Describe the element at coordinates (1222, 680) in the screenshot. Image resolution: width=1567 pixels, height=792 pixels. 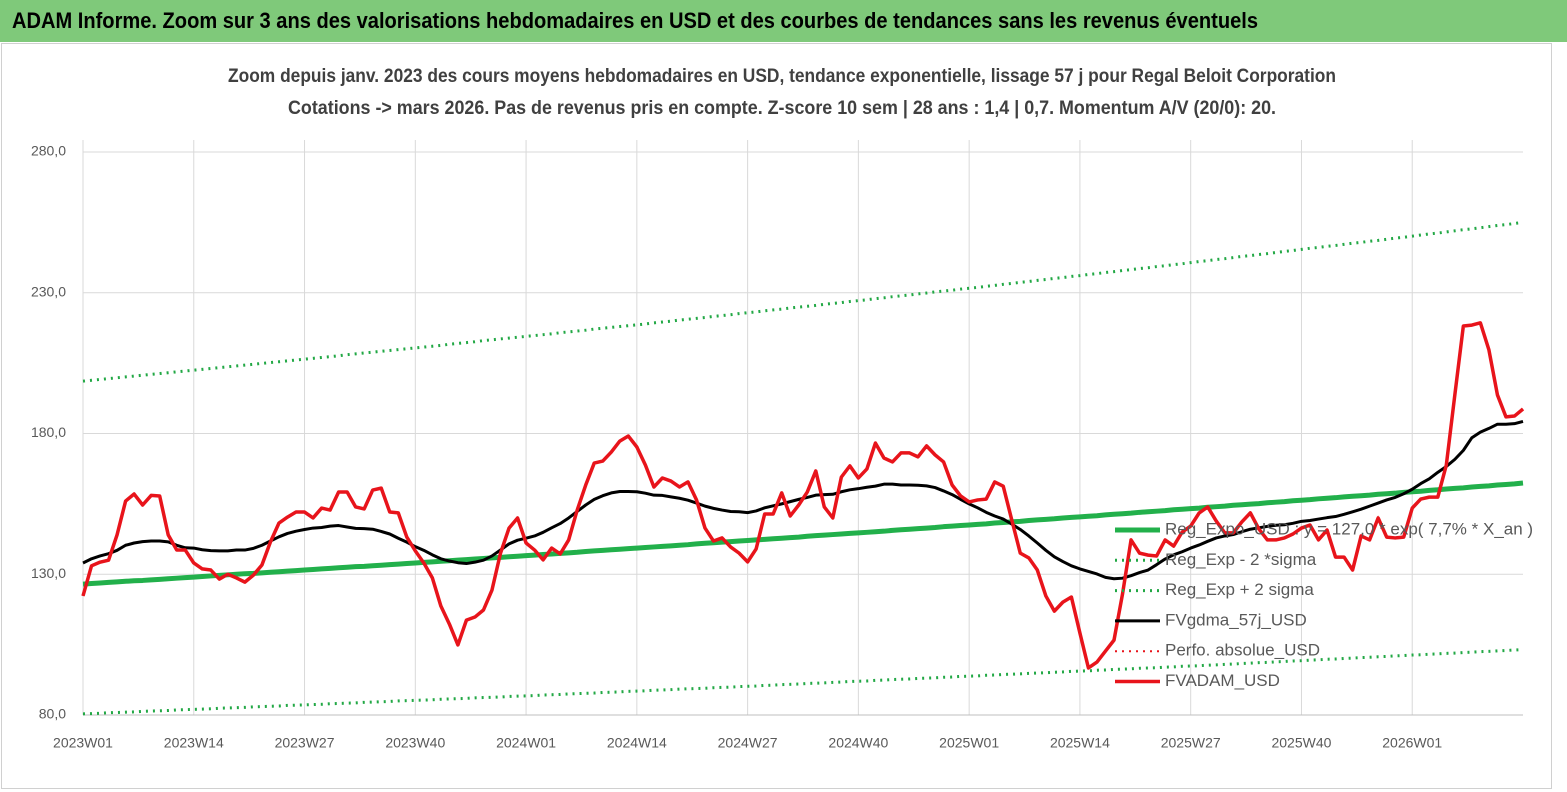
I see `legend-label: FVADAM_USD` at that location.